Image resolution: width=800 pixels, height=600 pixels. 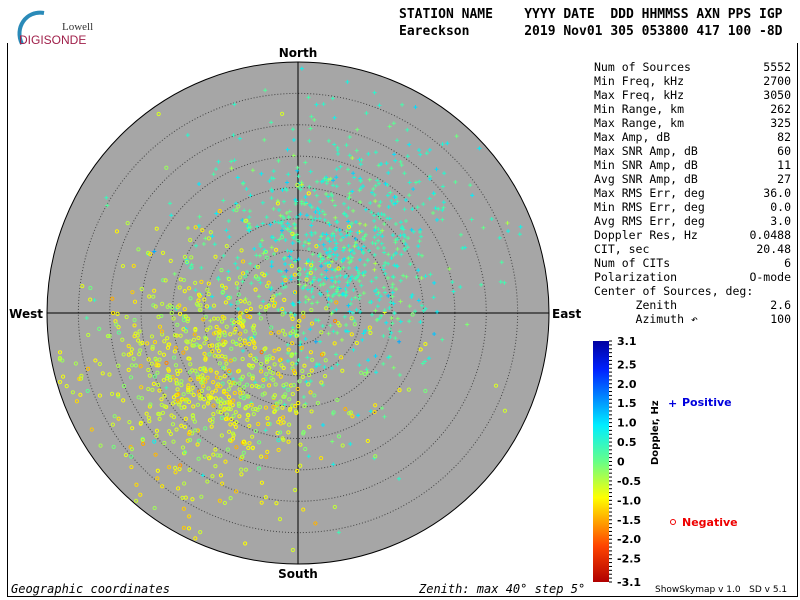 I want to click on stat-value: 3.0, so click(x=780, y=221).